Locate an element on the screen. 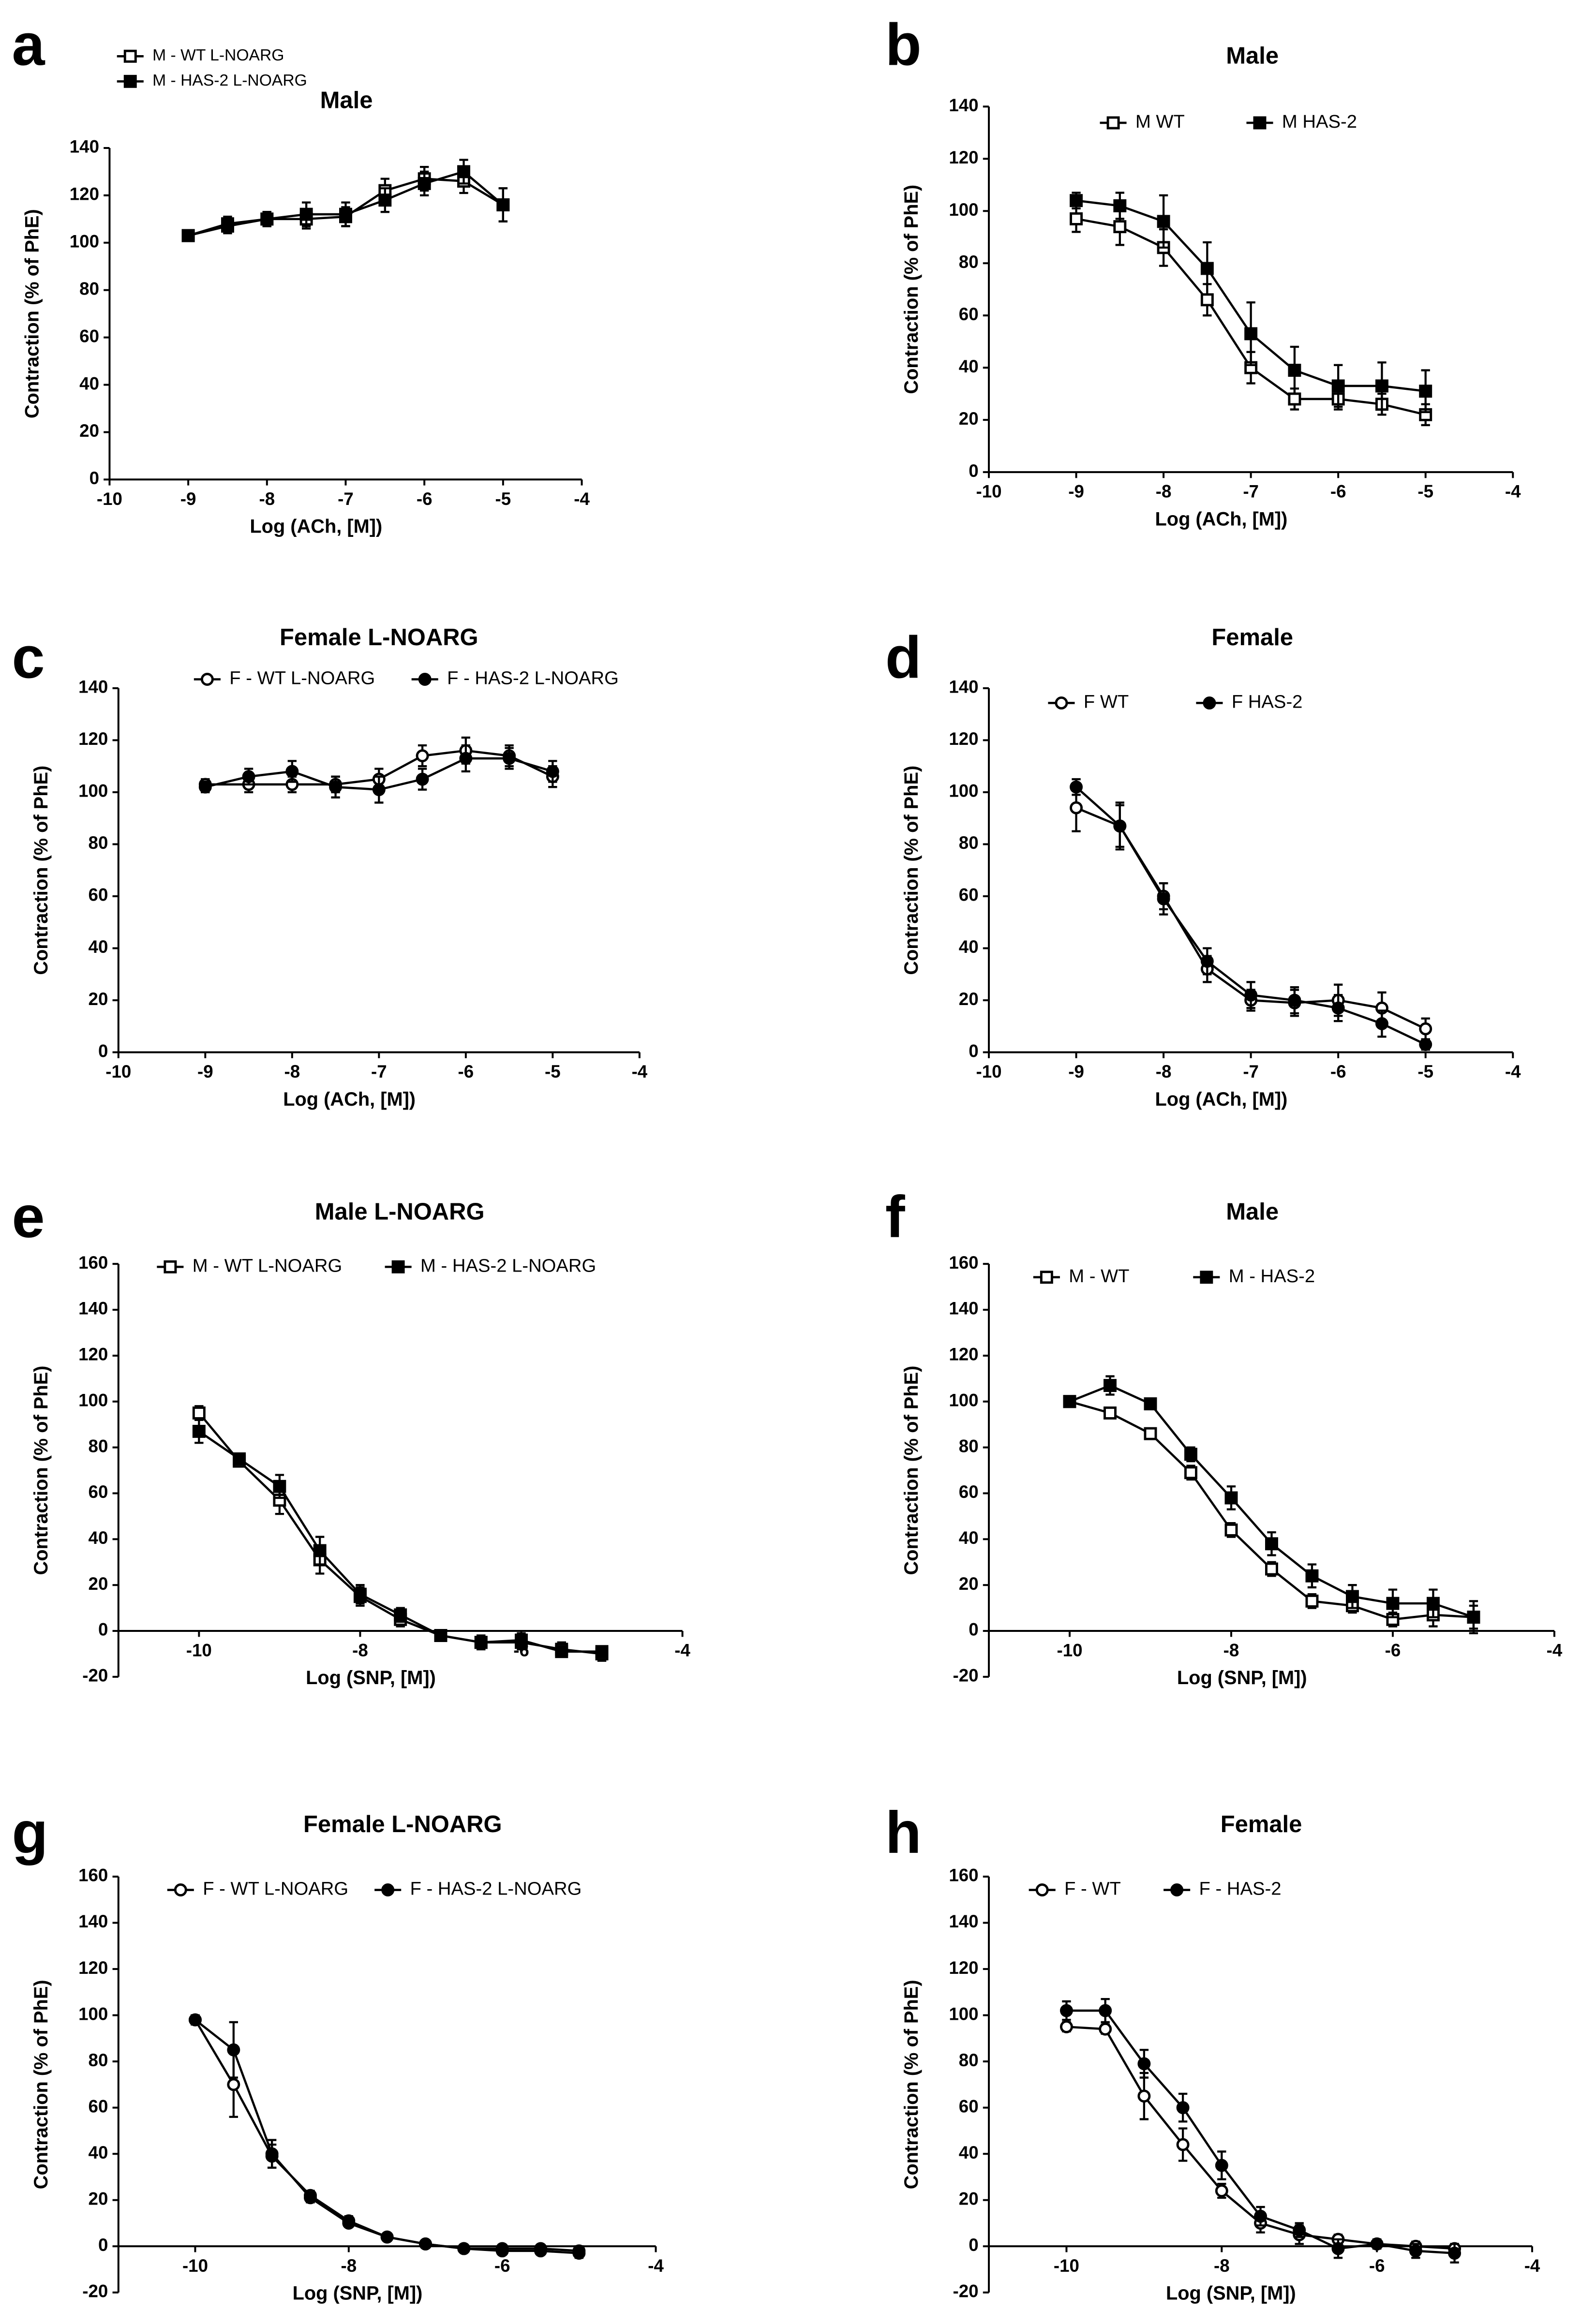 The image size is (1581, 2324). panel-letter: e is located at coordinates (28, 1217).